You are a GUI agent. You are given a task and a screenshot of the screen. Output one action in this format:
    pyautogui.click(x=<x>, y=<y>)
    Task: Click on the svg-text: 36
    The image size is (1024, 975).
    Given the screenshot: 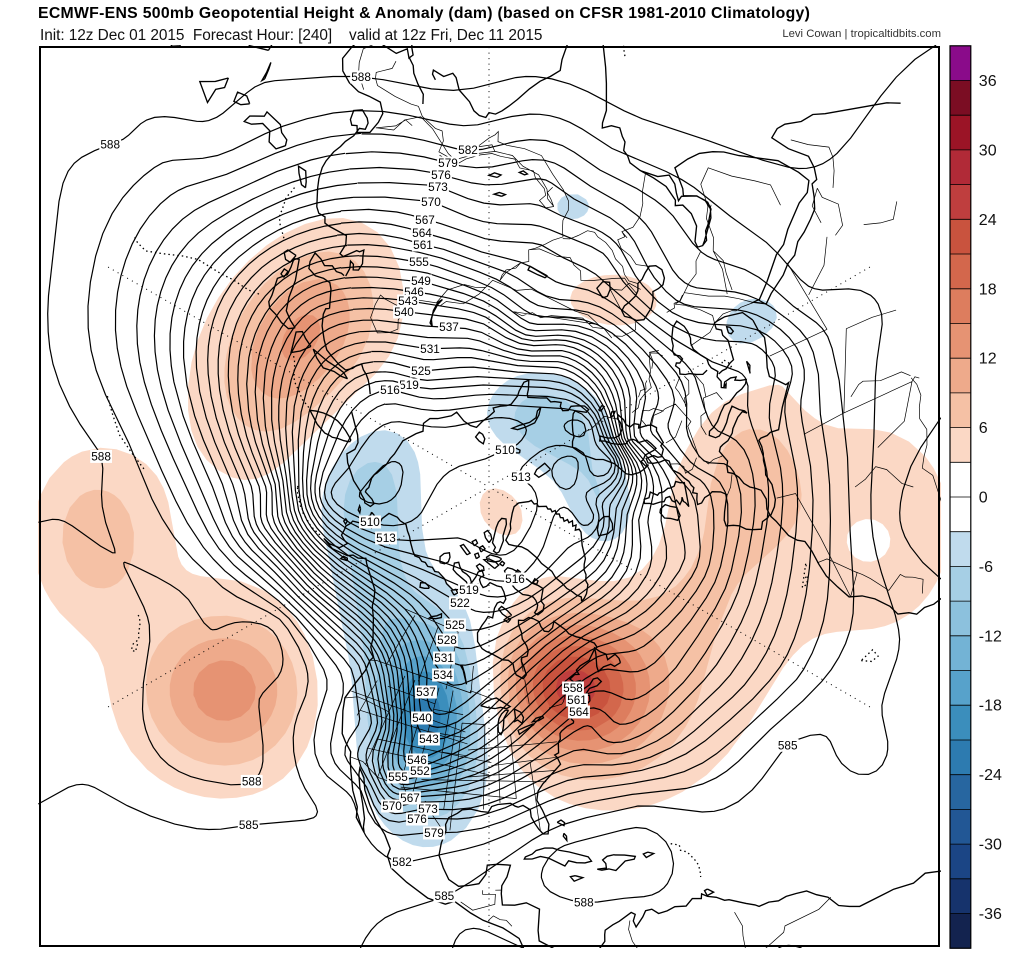 What is the action you would take?
    pyautogui.click(x=988, y=81)
    